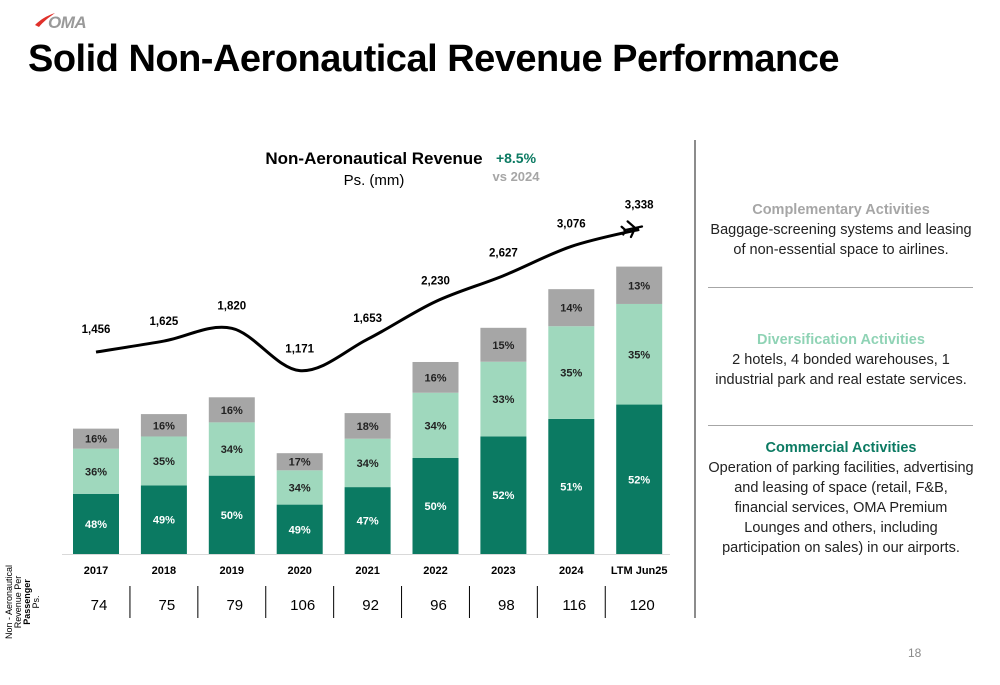  I want to click on commercial-segment-label: 47%, so click(368, 522).